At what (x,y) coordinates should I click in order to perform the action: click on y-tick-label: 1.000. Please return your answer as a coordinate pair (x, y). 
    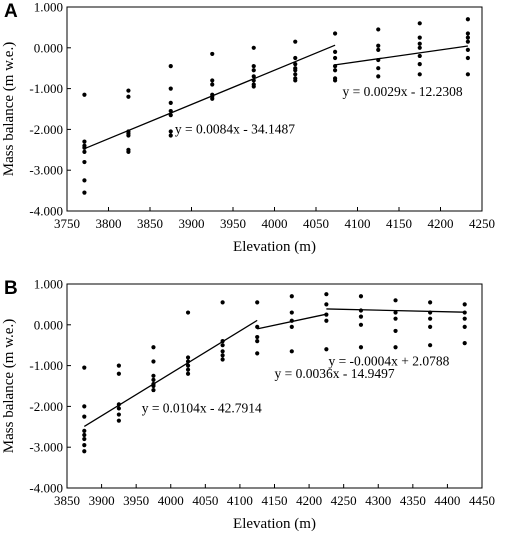
    Looking at the image, I should click on (48, 284).